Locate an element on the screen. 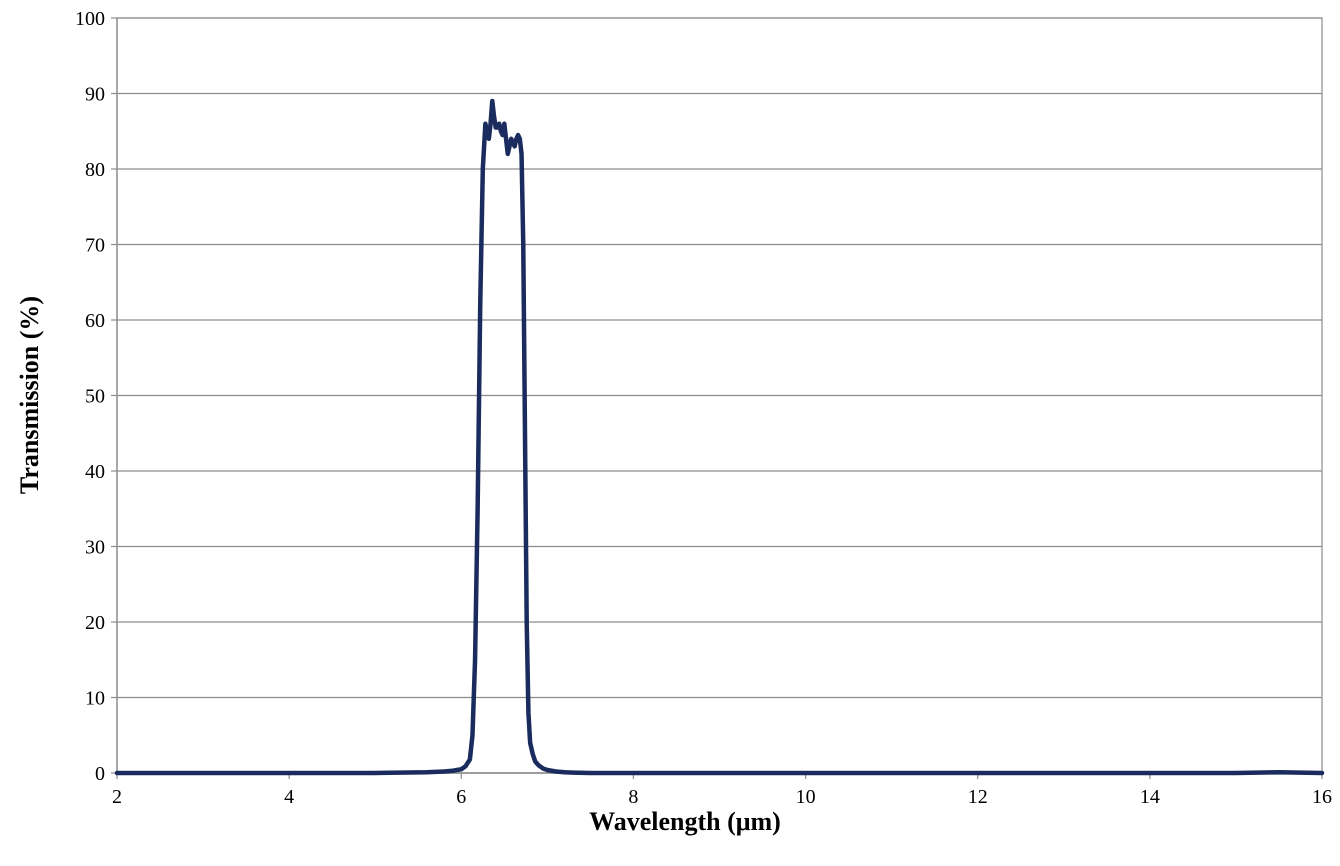 This screenshot has height=866, width=1340. y-tick-label-60: 60 is located at coordinates (95, 321).